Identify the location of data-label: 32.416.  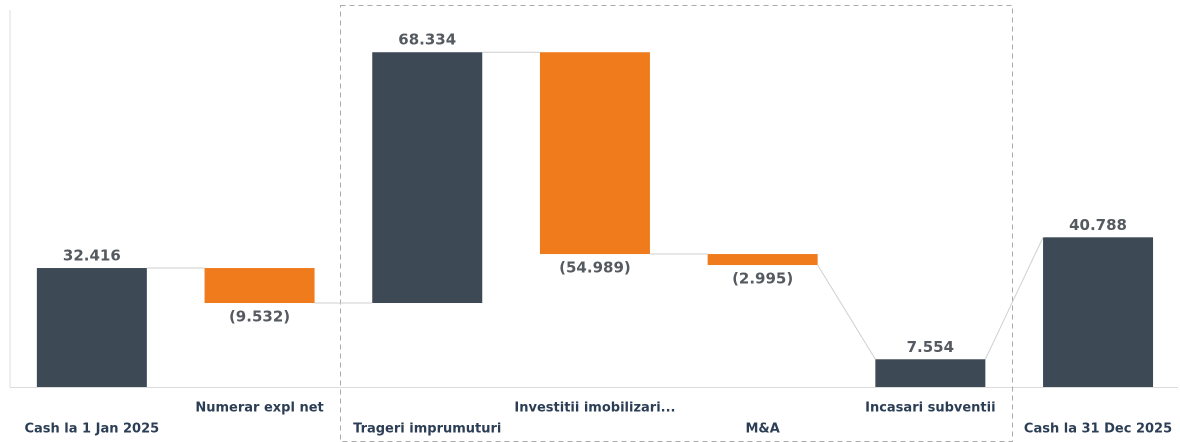
(92, 256).